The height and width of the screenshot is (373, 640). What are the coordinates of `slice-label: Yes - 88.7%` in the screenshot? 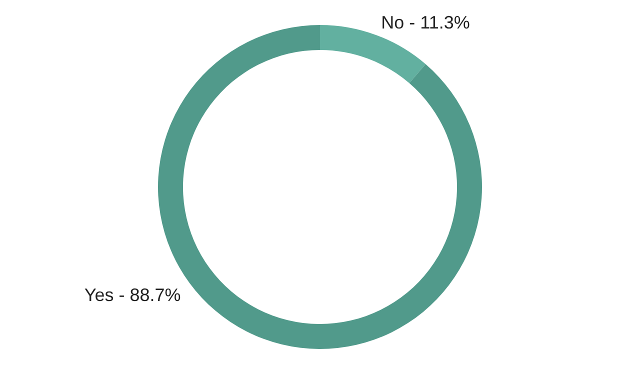 It's located at (132, 294).